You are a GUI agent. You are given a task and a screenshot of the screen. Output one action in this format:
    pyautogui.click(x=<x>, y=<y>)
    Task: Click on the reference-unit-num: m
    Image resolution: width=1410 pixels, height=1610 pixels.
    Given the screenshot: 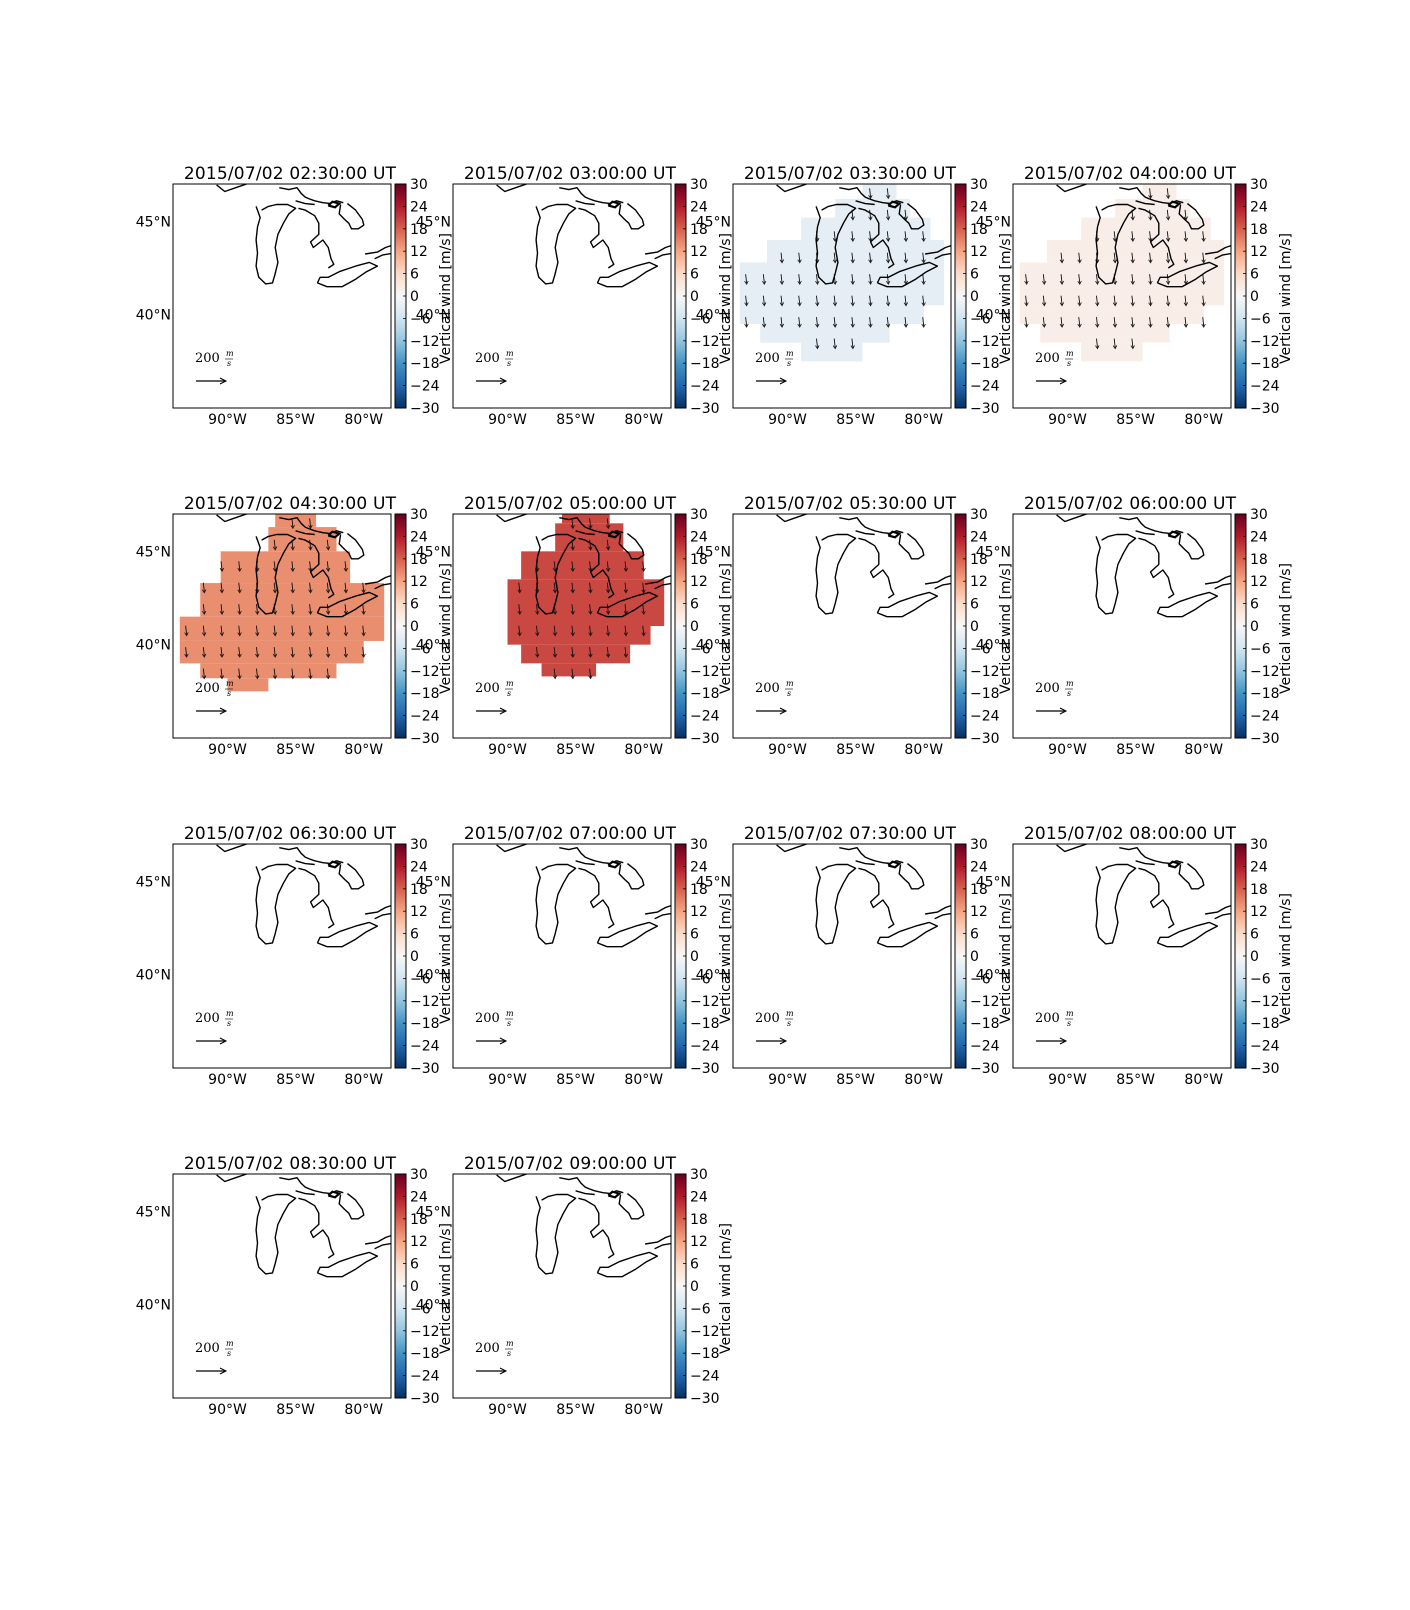 What is the action you would take?
    pyautogui.click(x=790, y=1013)
    